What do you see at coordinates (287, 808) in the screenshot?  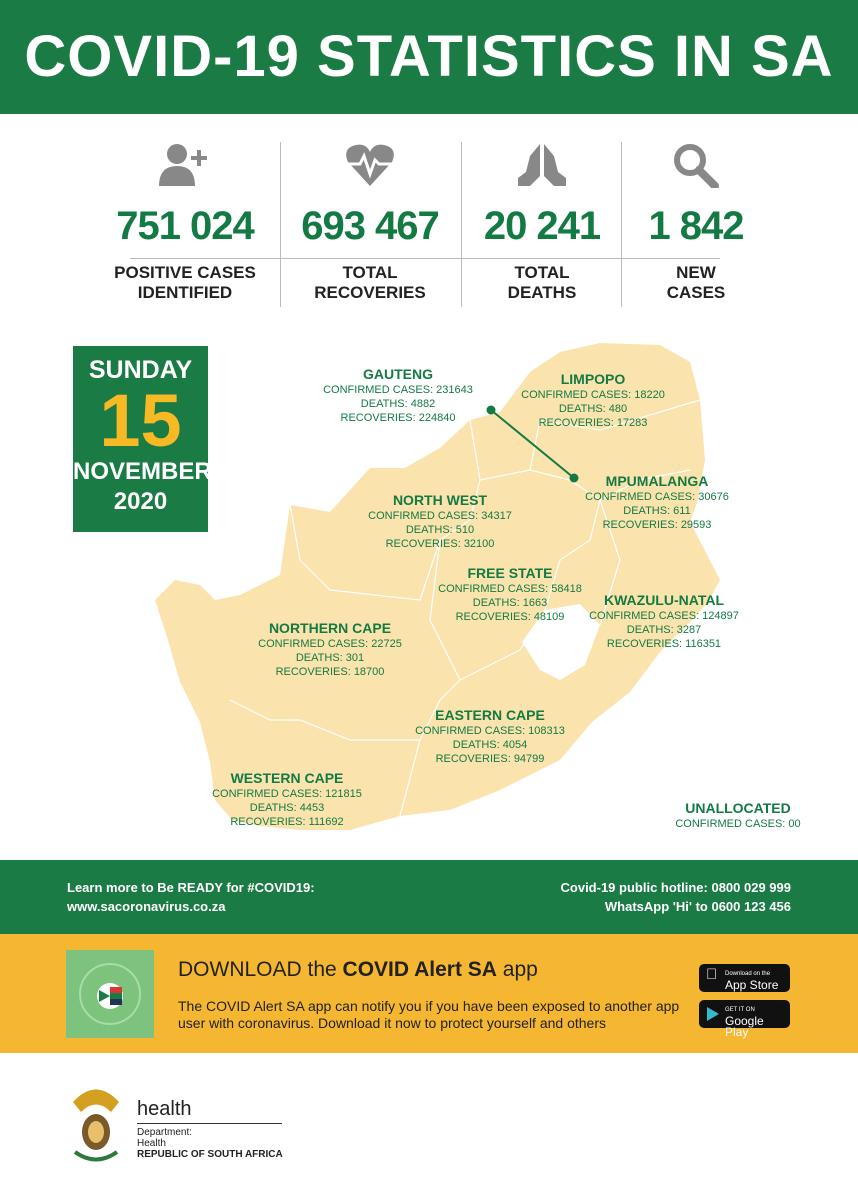 I see `province-deaths: DEATHS: 4453` at bounding box center [287, 808].